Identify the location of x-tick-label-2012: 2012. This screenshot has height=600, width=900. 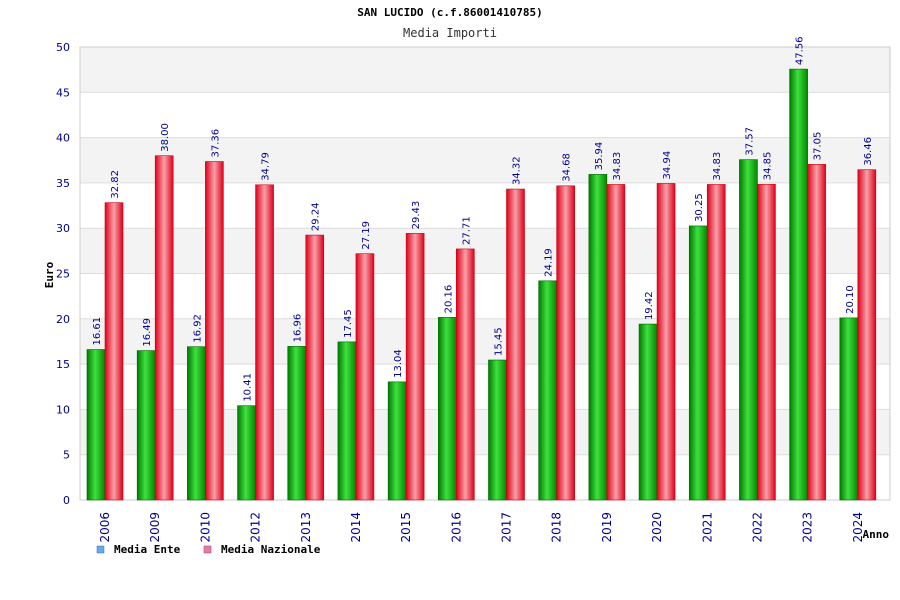
(256, 527).